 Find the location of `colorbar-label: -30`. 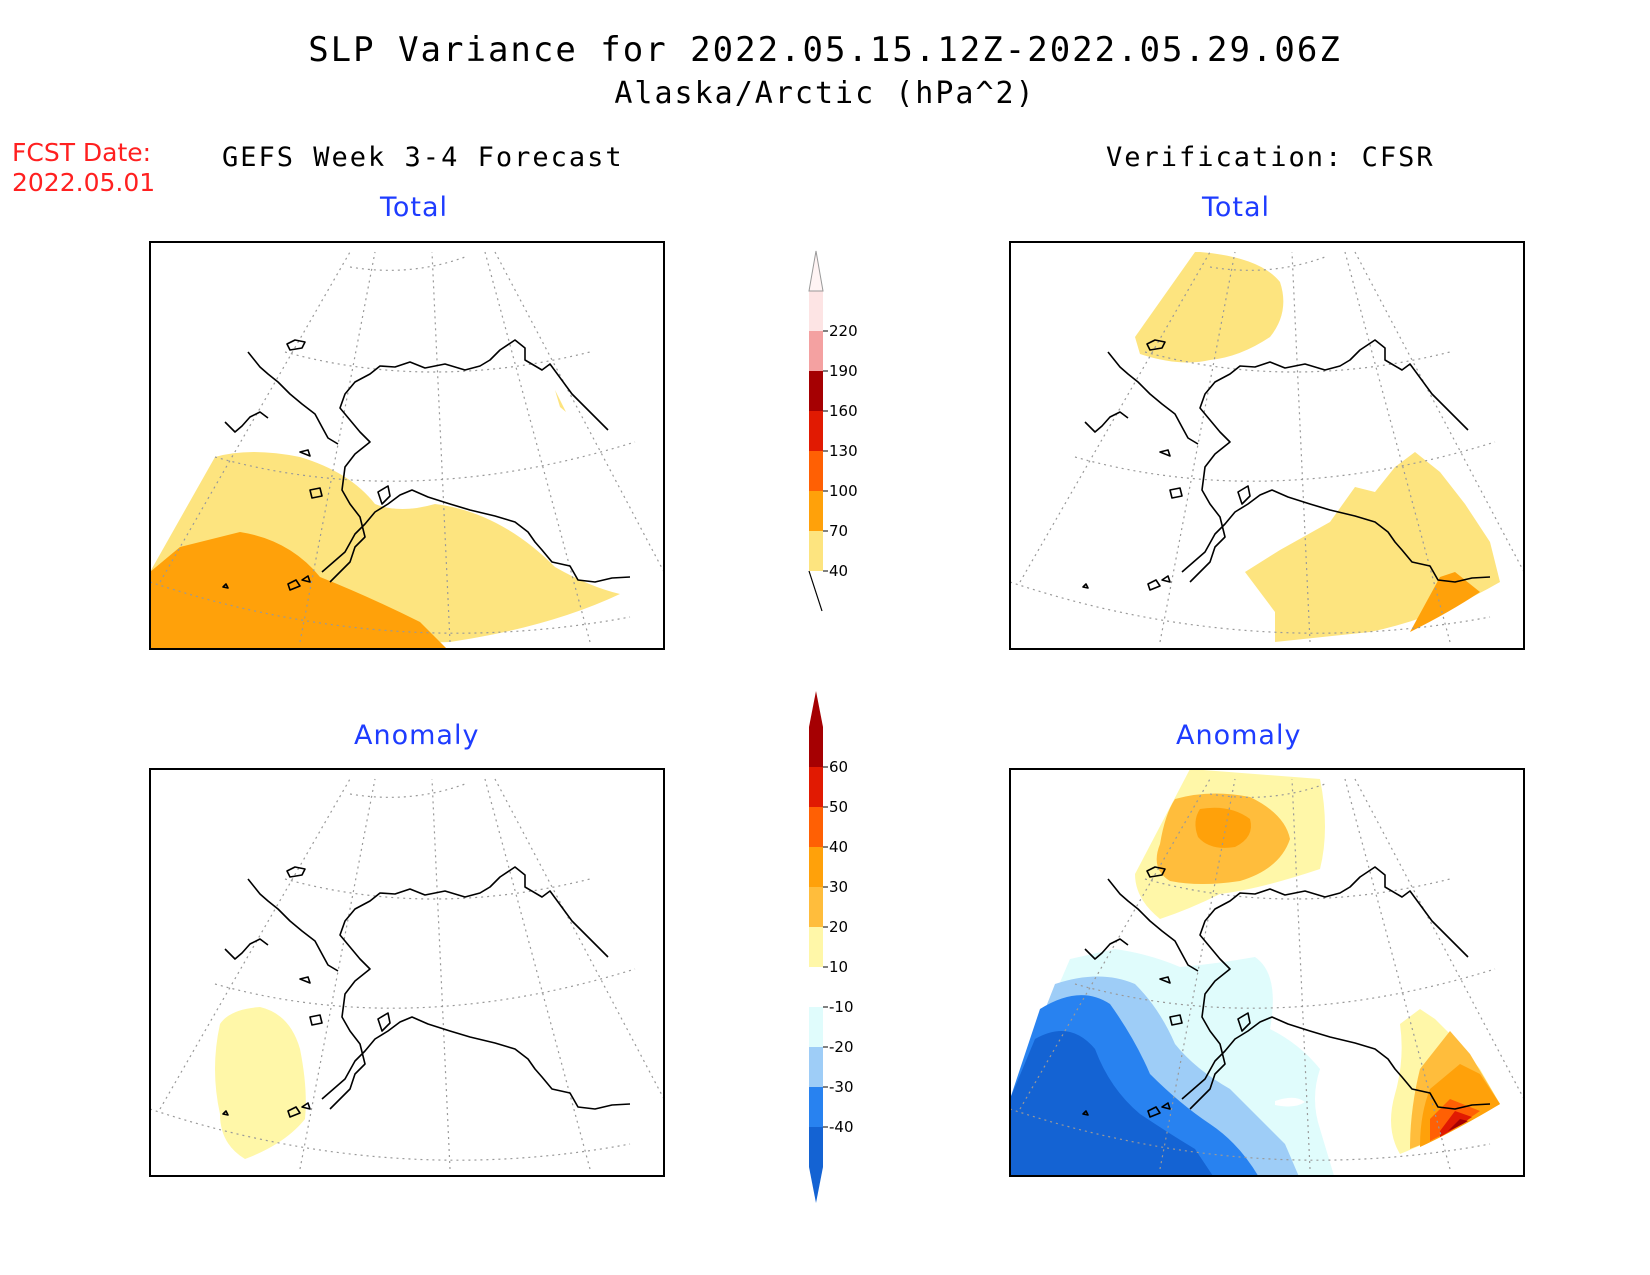

colorbar-label: -30 is located at coordinates (841, 1087).